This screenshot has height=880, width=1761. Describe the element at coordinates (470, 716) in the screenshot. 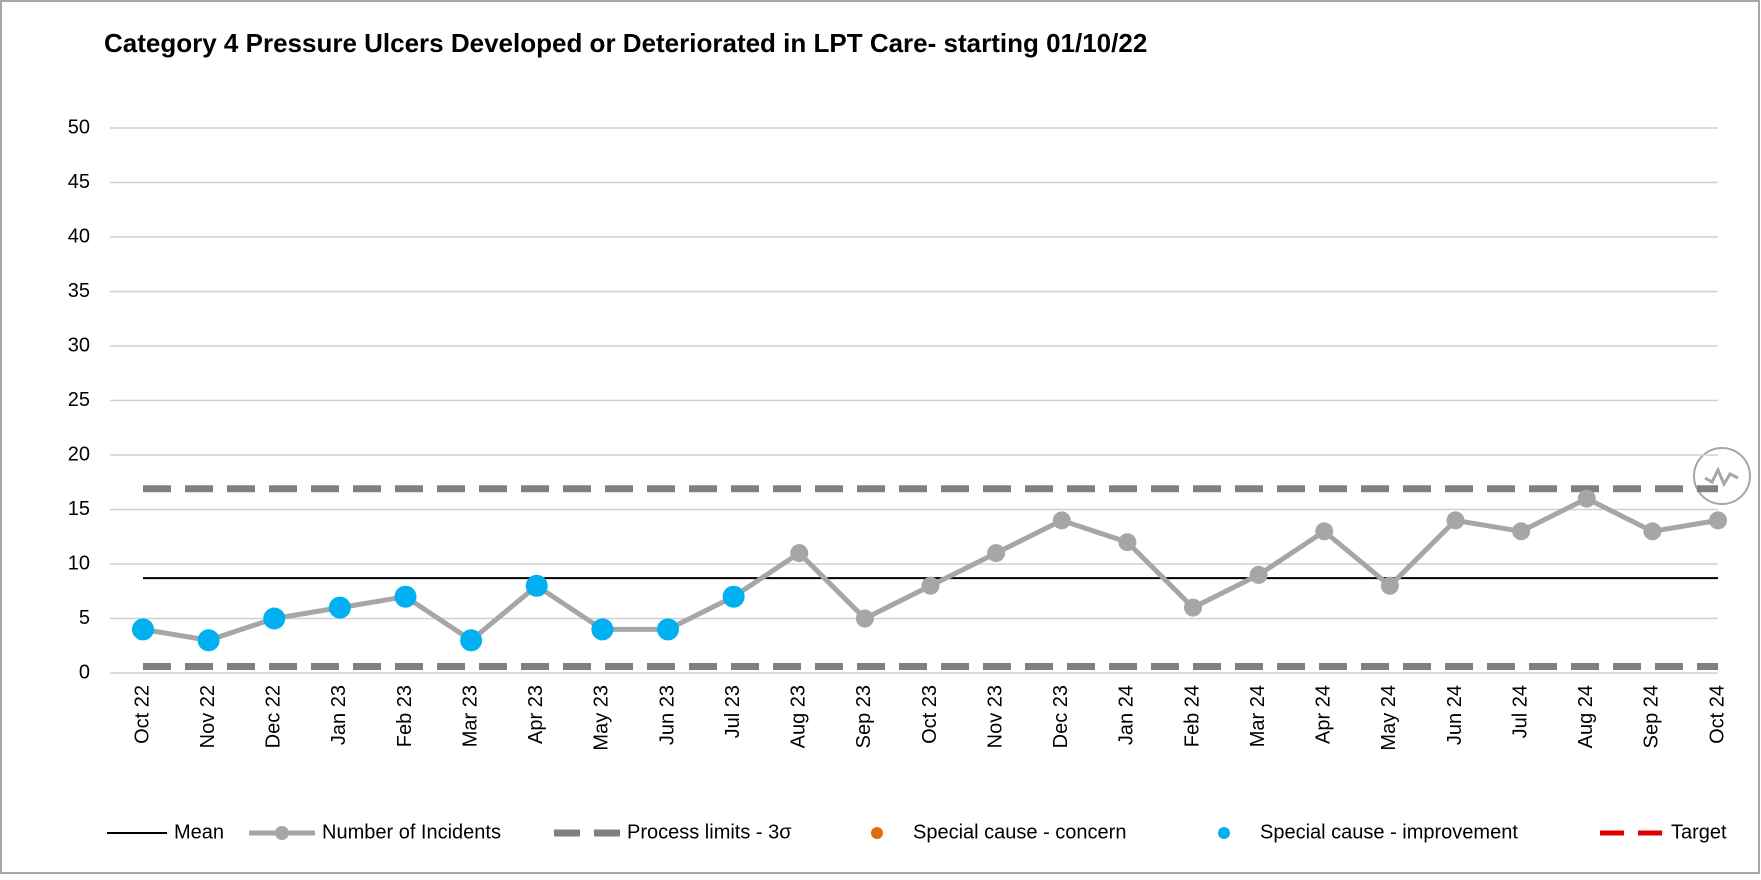

I see `x-tick-label: Mar 23` at that location.